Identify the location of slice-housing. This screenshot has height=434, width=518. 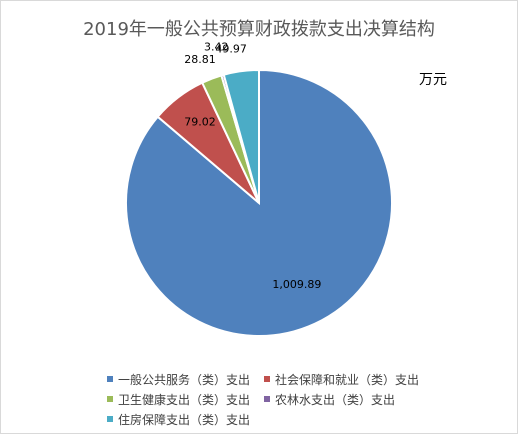
(241, 136).